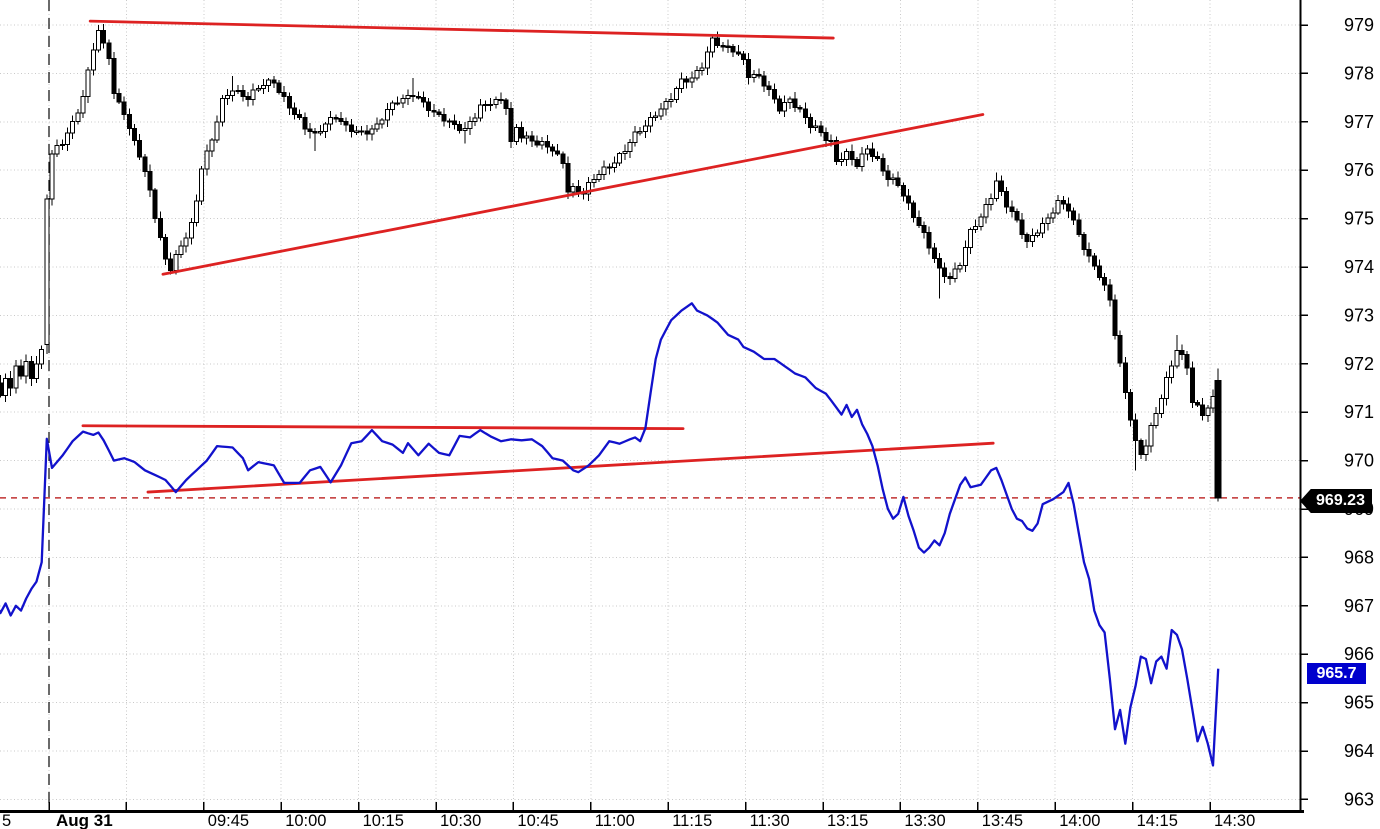 The image size is (1380, 829). I want to click on price-axis-label: 966, so click(1359, 654).